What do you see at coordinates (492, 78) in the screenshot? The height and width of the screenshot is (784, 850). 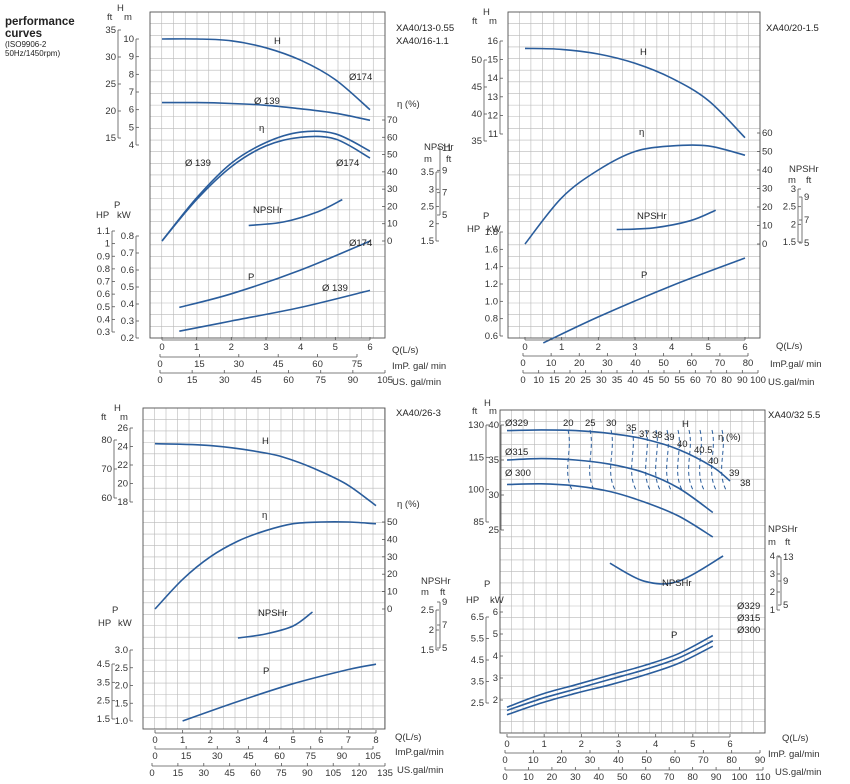 I see `head-m-axis-label: 14` at bounding box center [492, 78].